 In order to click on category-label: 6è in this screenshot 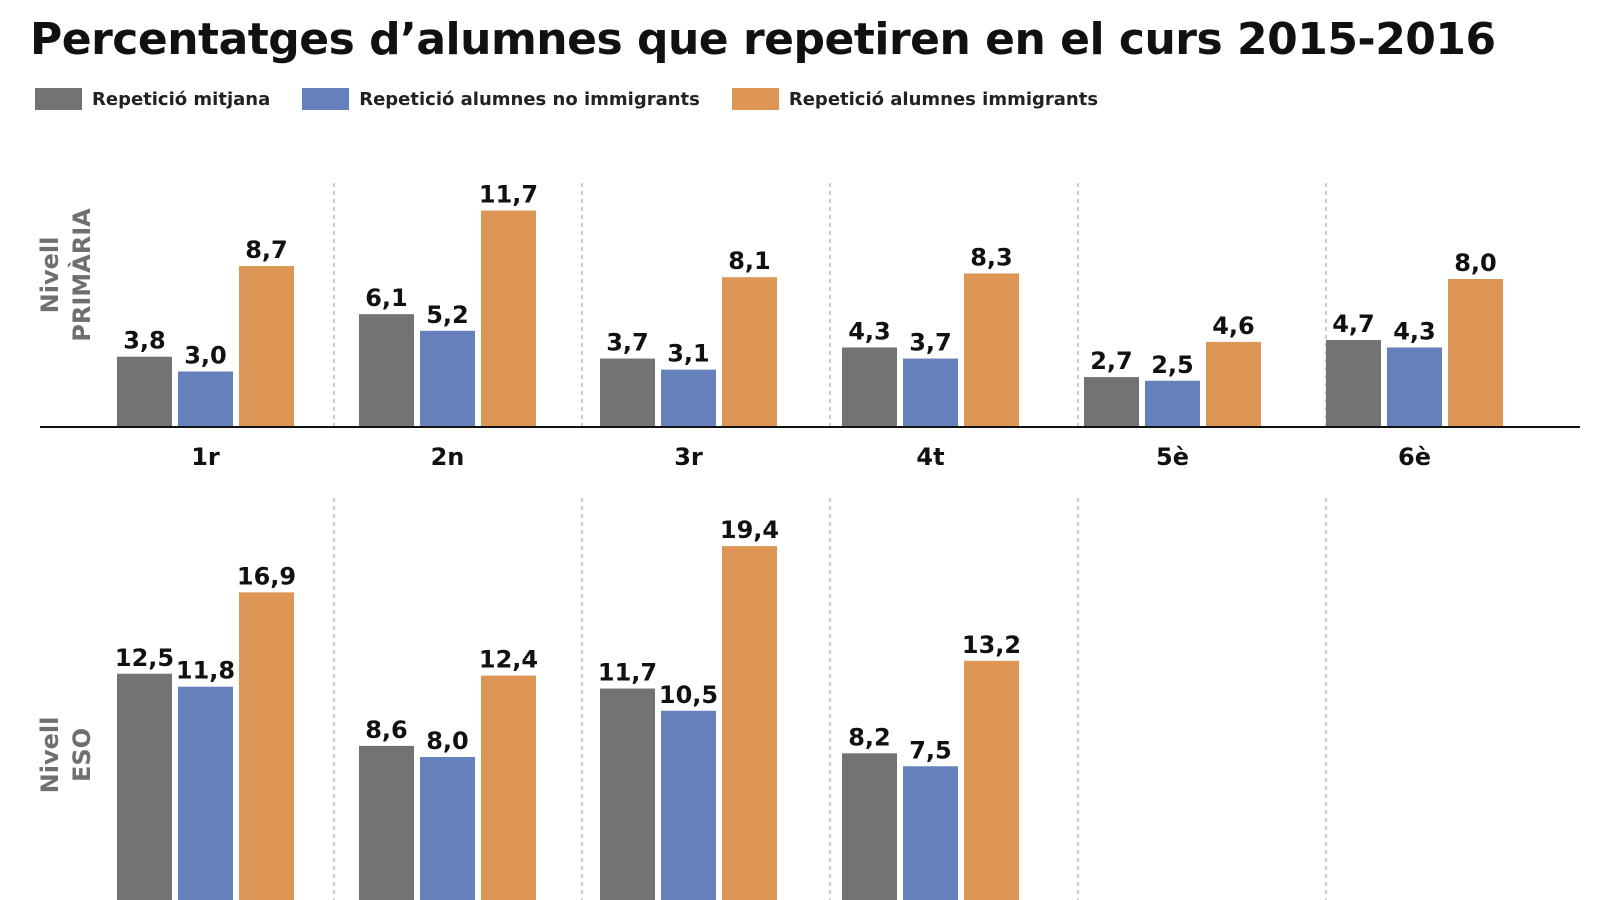, I will do `click(1414, 457)`.